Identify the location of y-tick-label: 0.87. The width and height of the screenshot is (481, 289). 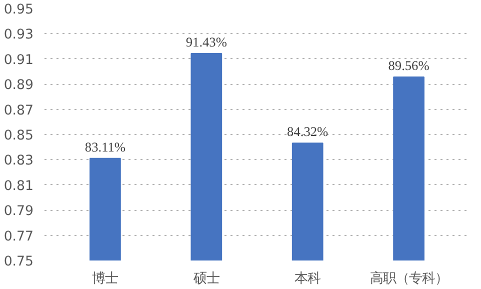
(19, 110).